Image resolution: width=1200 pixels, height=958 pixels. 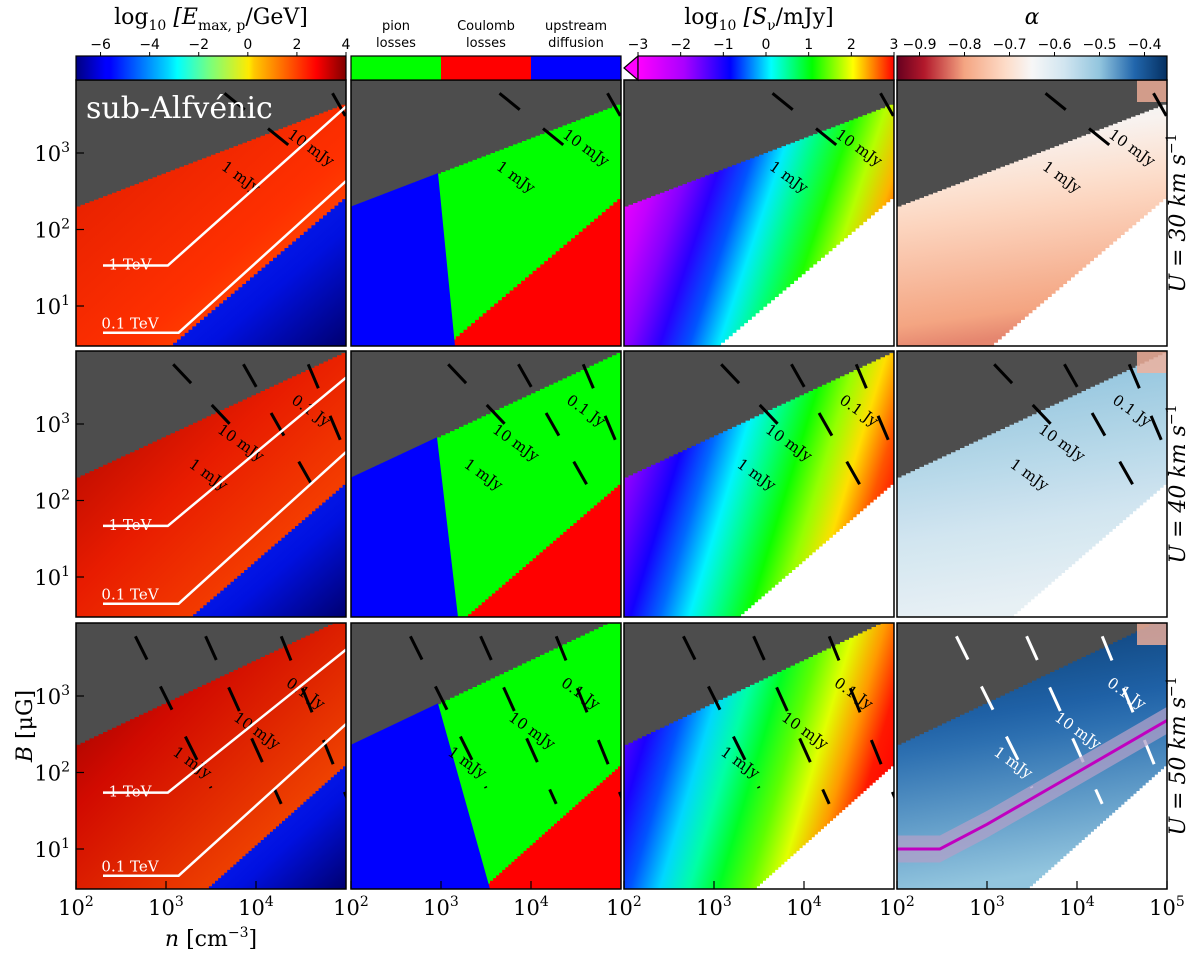 I want to click on colorbar-tick-label: −0.8, so click(x=965, y=45).